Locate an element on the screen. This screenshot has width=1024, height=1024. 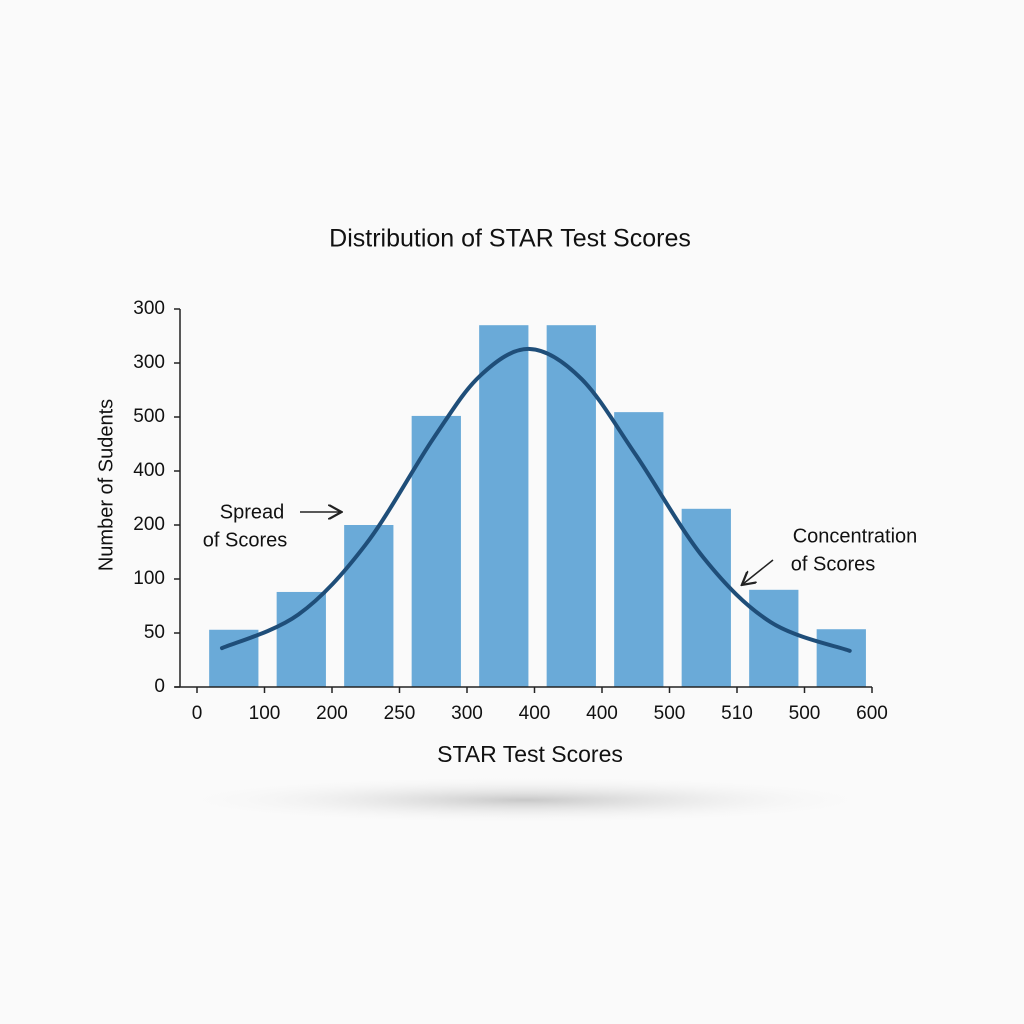
y-tick-label: 400 is located at coordinates (149, 470).